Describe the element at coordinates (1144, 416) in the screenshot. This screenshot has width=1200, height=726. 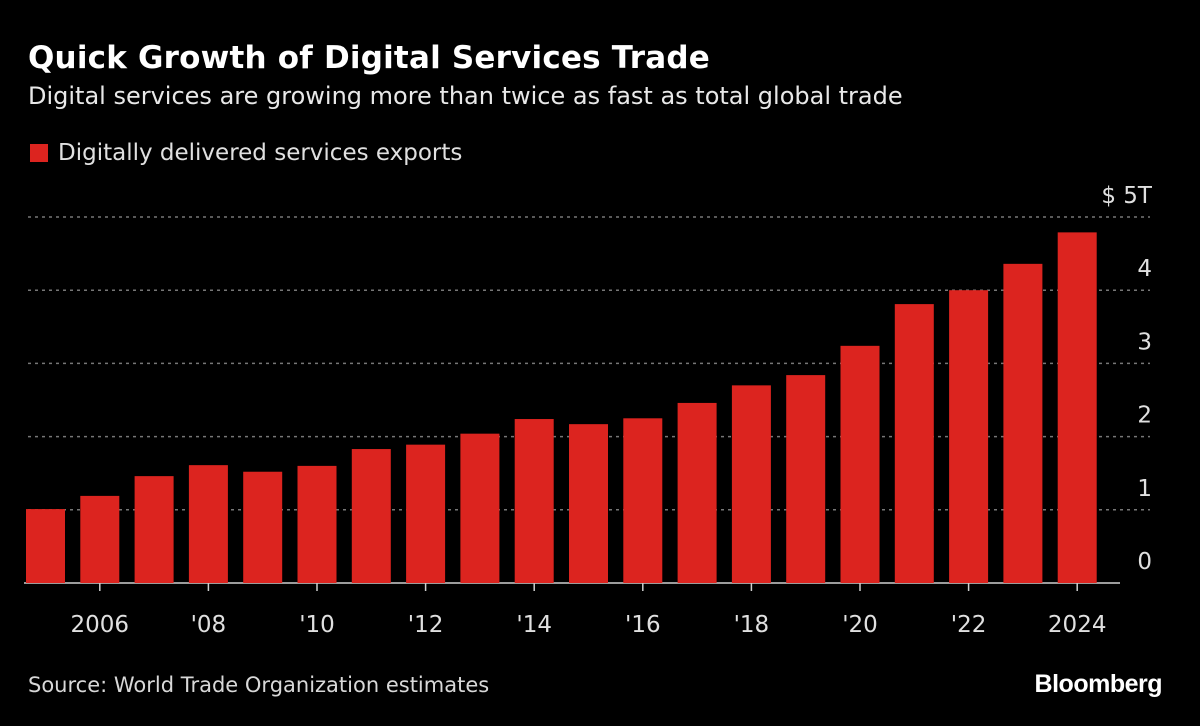
I see `y-tick-label: 2` at that location.